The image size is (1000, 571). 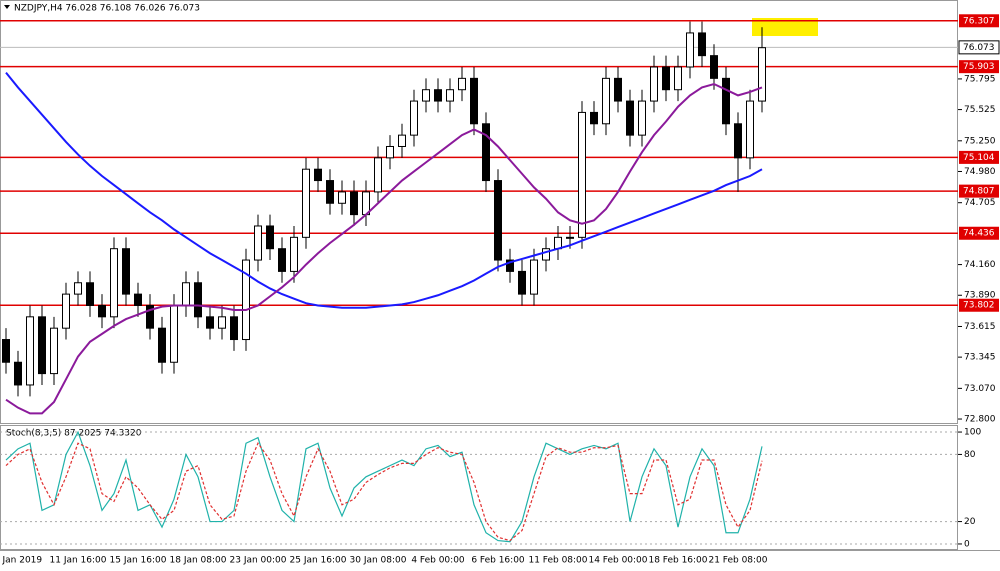 What do you see at coordinates (980, 420) in the screenshot?
I see `y-tick-label: 72.800` at bounding box center [980, 420].